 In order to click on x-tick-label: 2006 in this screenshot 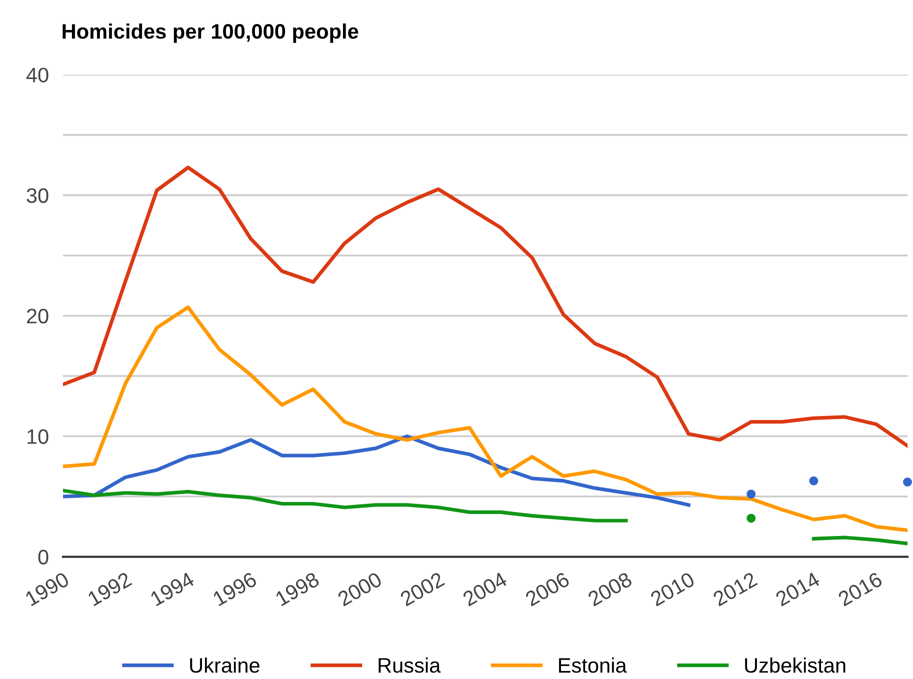, I will do `click(547, 589)`.